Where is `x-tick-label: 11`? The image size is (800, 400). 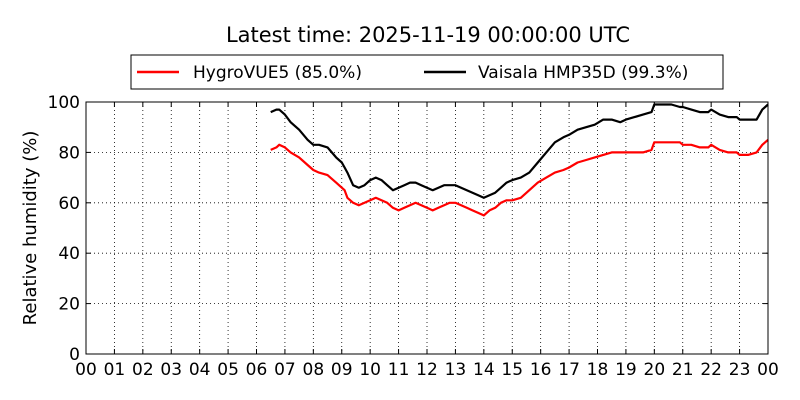 x-tick-label: 11 is located at coordinates (399, 370).